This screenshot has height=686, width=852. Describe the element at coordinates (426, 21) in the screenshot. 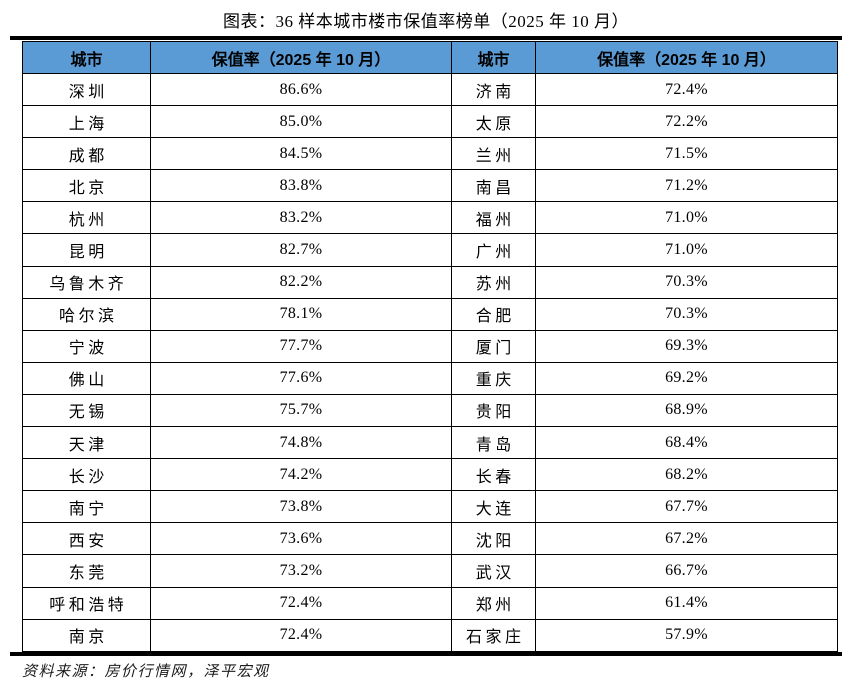

I see `page-title: 图表：36 样本城市楼市保值率榜单（2025 年 10 月）` at that location.